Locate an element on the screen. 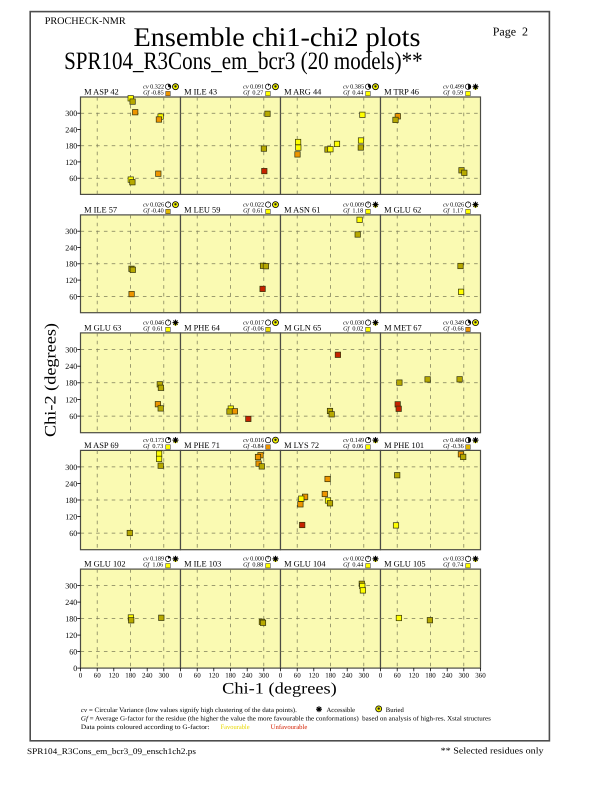 The width and height of the screenshot is (612, 797). svg-text: Gf 0.02 is located at coordinates (353, 329).